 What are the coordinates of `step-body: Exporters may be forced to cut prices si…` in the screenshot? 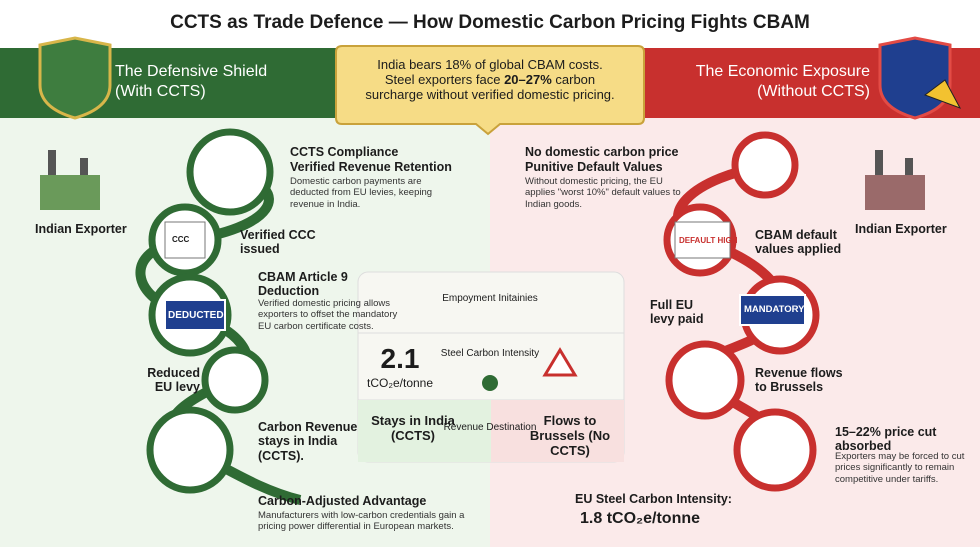 It's located at (900, 468).